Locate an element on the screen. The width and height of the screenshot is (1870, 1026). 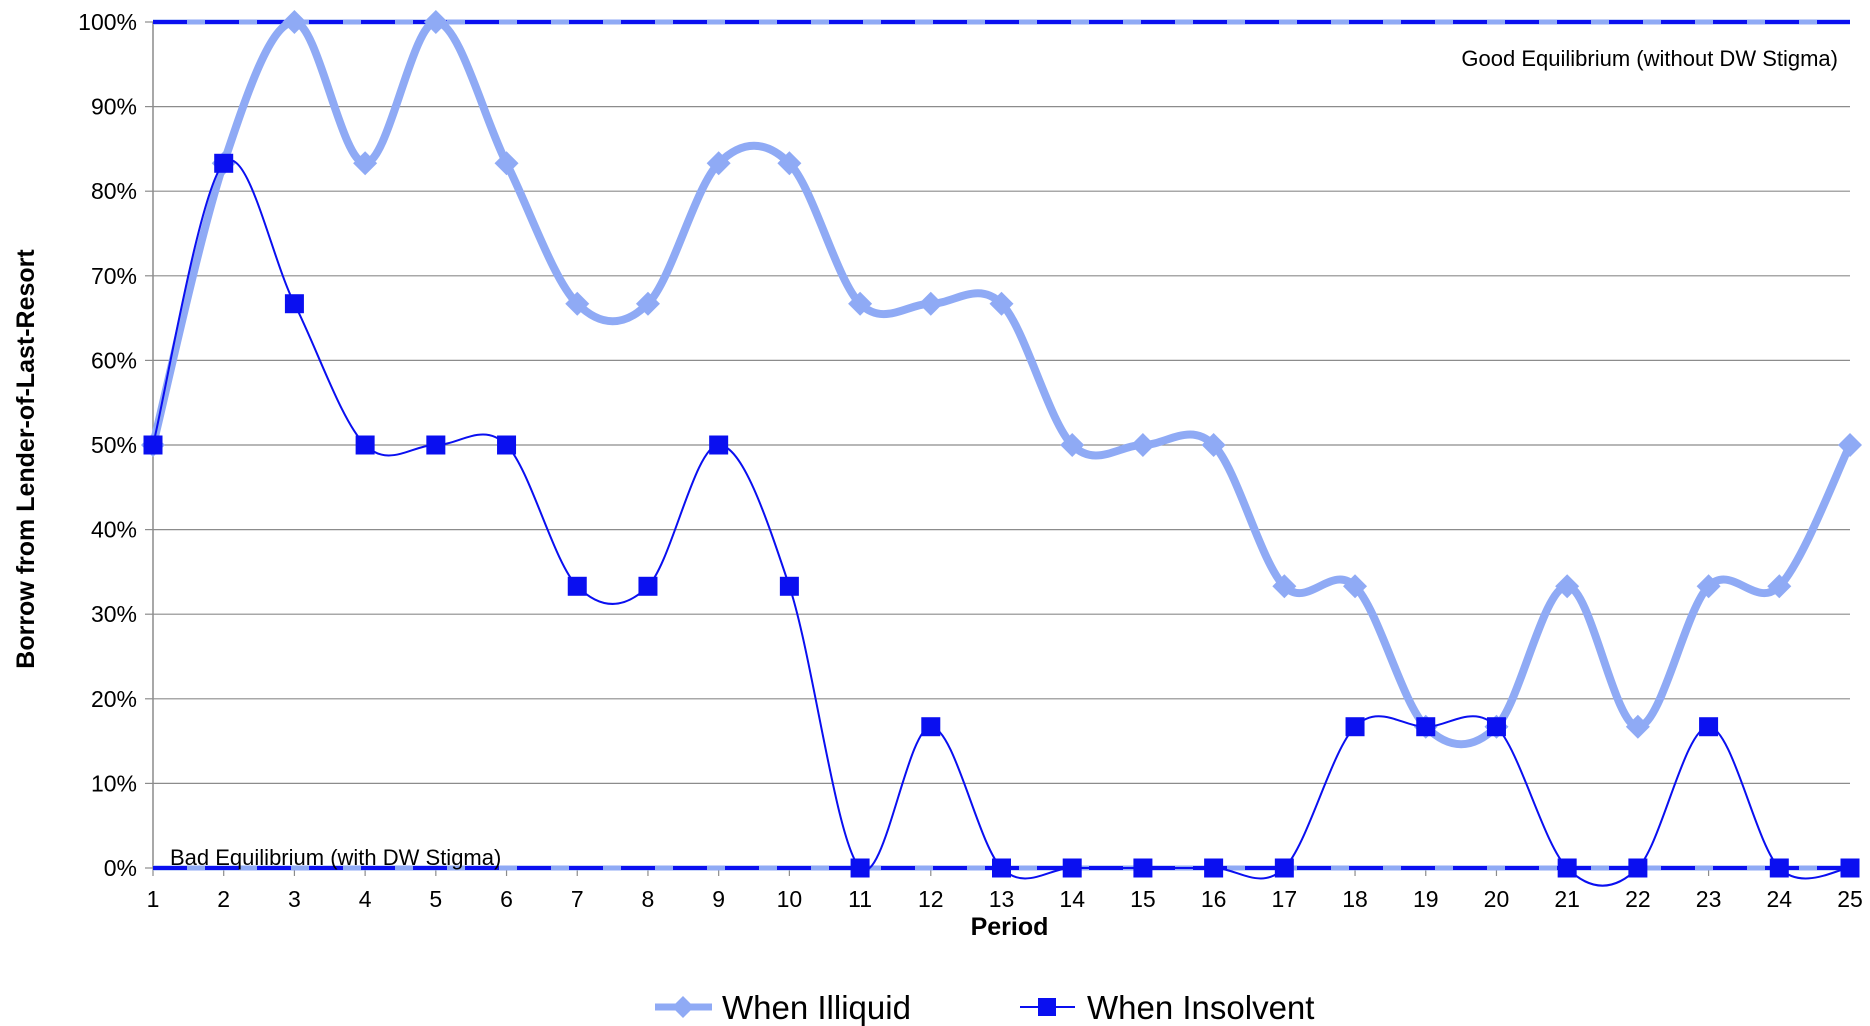
legend-label-when-illiquid: When Illiquid is located at coordinates (816, 1007).